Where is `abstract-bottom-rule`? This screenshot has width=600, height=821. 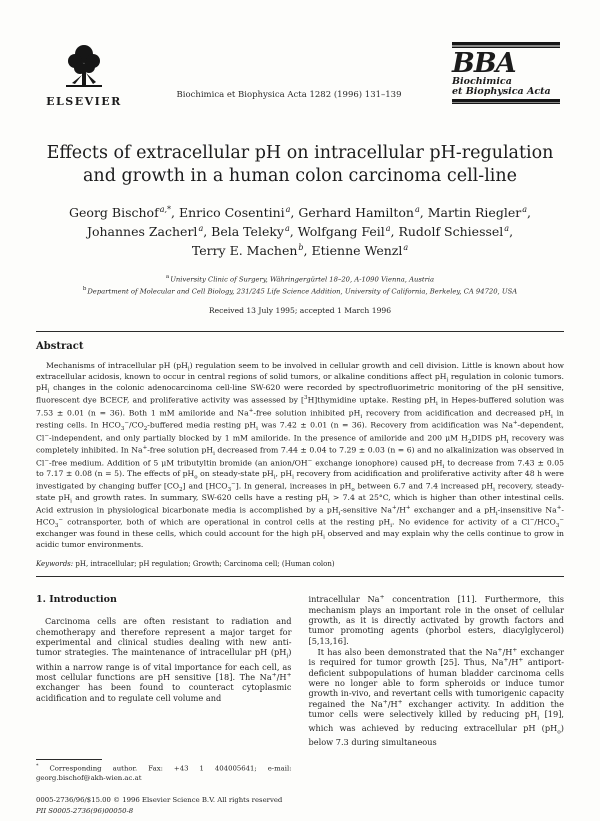
abstract-bottom-rule is located at coordinates (300, 577).